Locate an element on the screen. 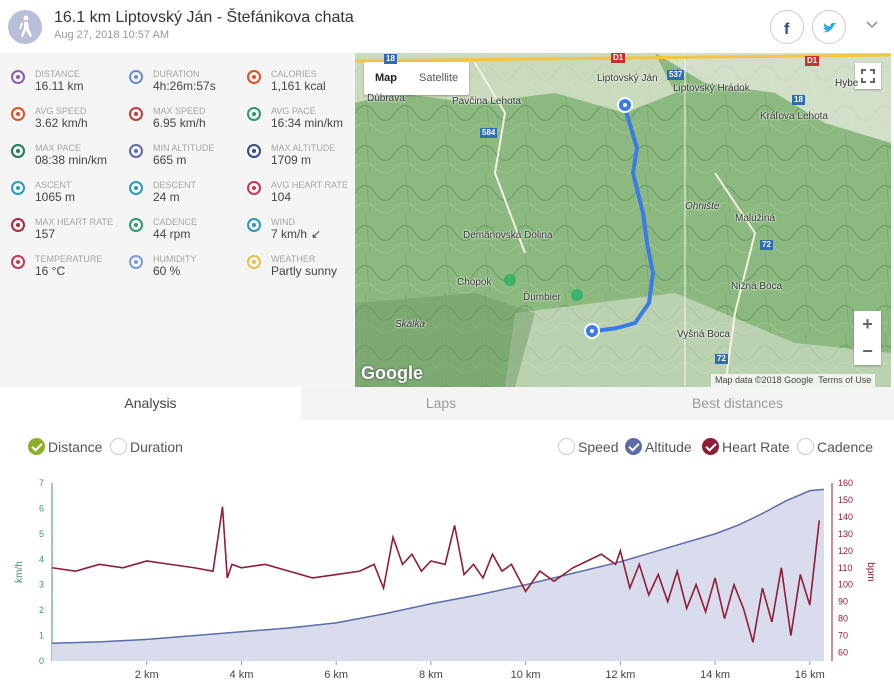 The height and width of the screenshot is (697, 894). map-label: Malužiná is located at coordinates (755, 218).